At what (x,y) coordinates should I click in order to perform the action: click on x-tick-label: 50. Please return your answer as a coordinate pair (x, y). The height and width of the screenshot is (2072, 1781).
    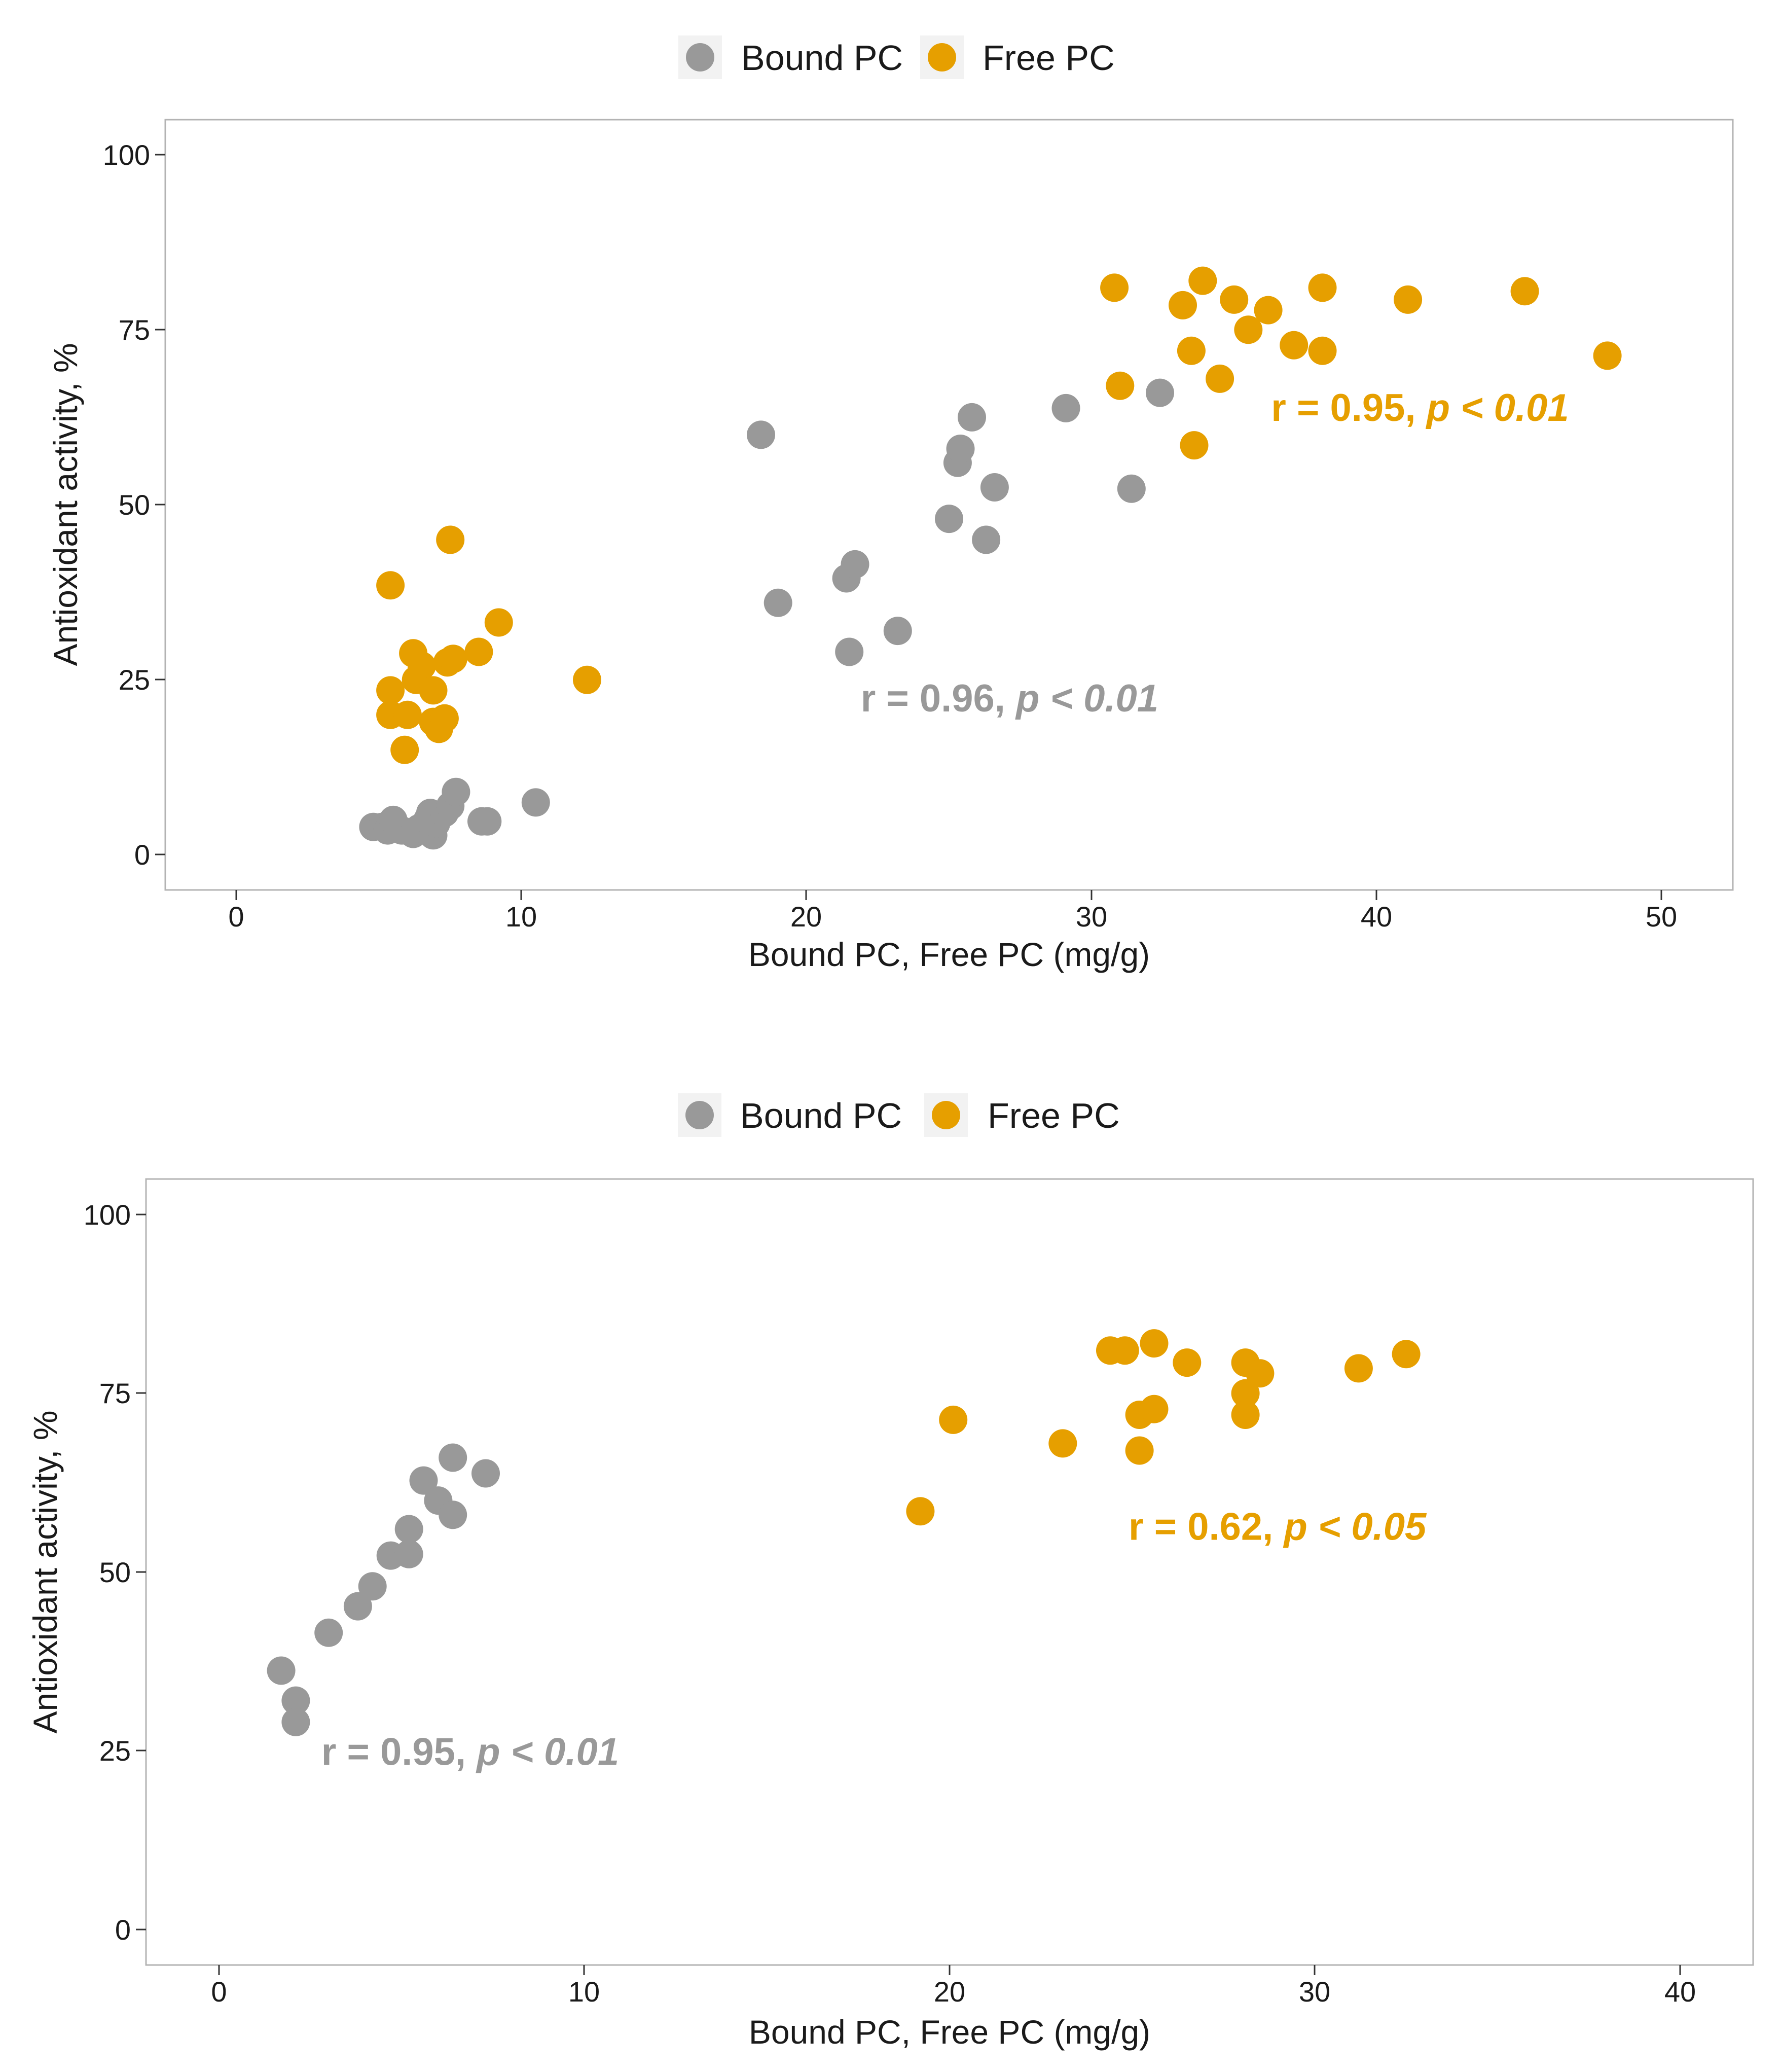
    Looking at the image, I should click on (1661, 917).